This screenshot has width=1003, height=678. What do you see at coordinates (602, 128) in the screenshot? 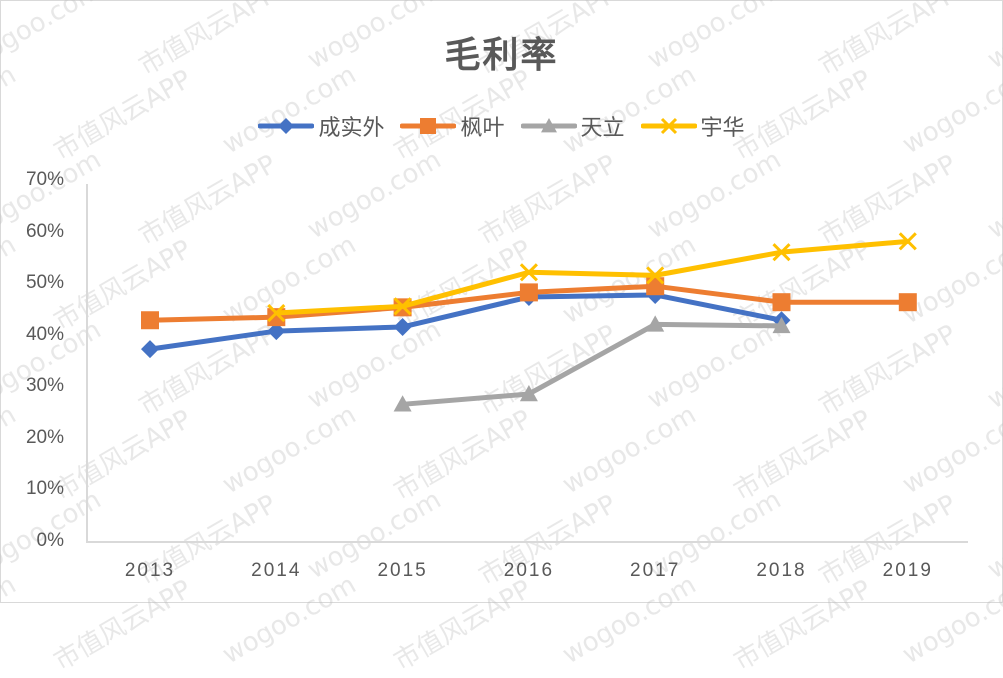
I see `legend-label: 天立` at bounding box center [602, 128].